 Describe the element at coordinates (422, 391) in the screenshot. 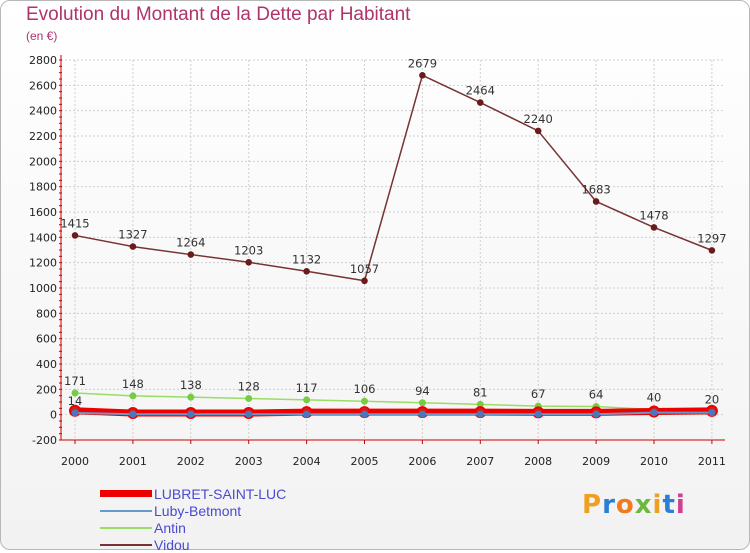

I see `data-label: 94` at that location.